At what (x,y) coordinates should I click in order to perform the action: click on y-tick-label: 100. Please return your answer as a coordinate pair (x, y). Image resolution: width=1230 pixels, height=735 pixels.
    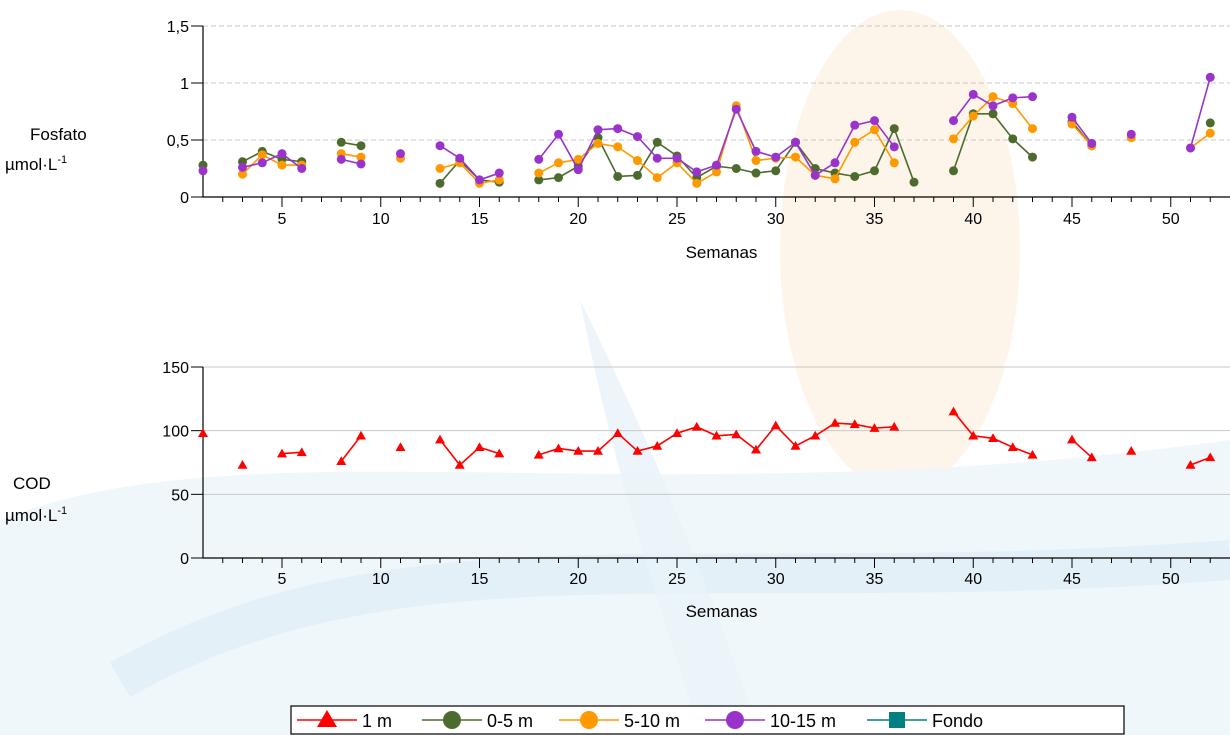
    Looking at the image, I should click on (175, 432).